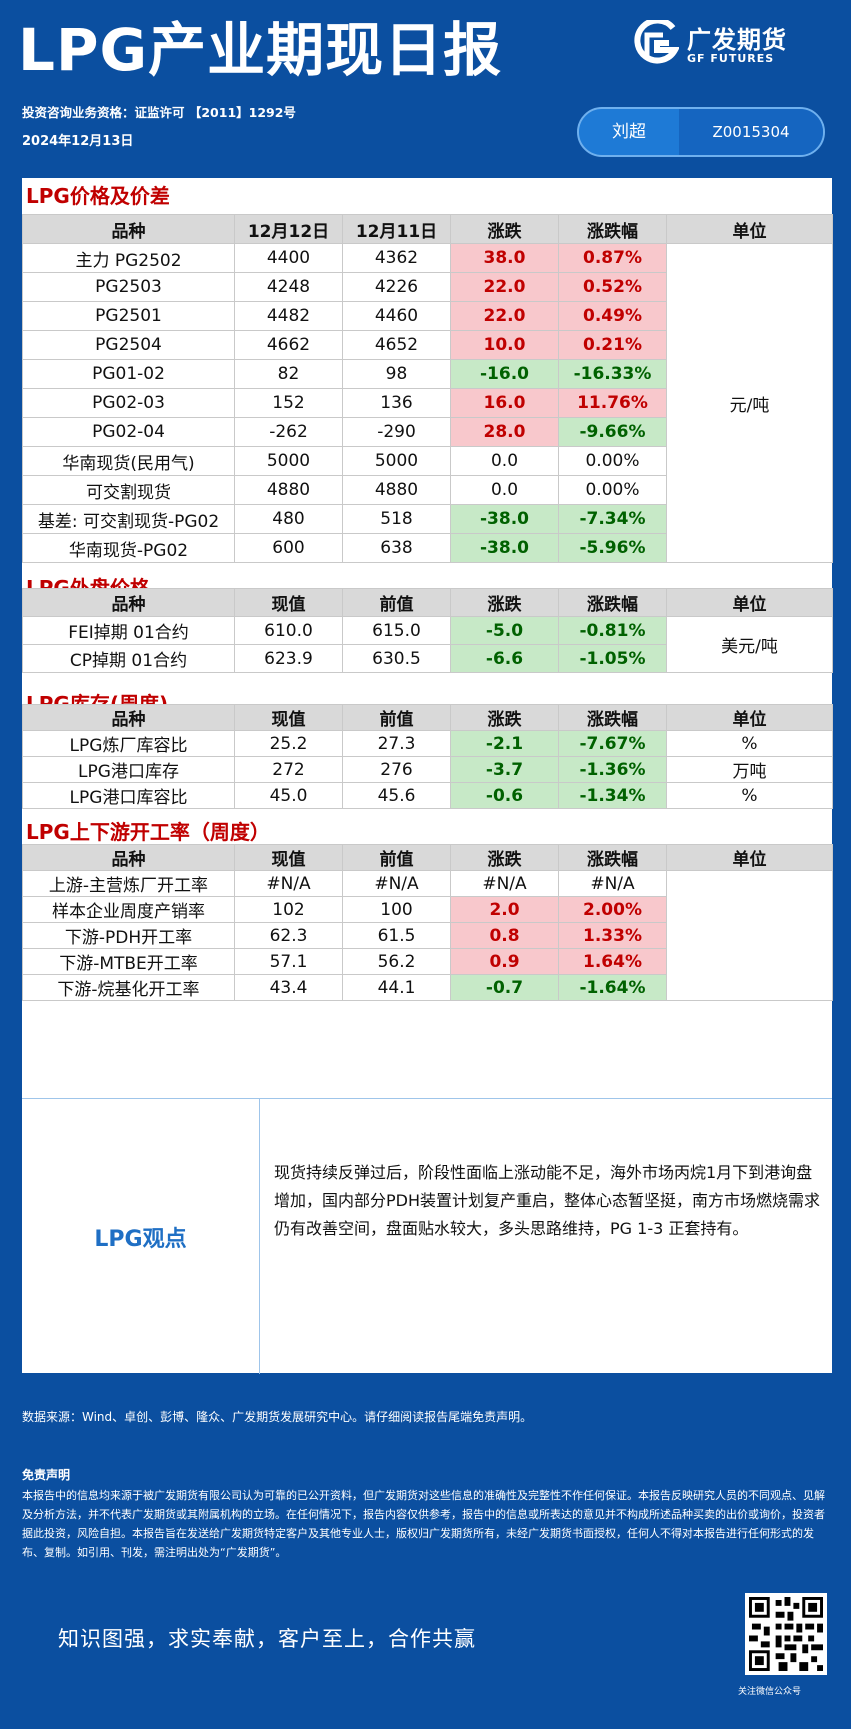  What do you see at coordinates (128, 345) in the screenshot?
I see `item-name-cell: PG2504` at bounding box center [128, 345].